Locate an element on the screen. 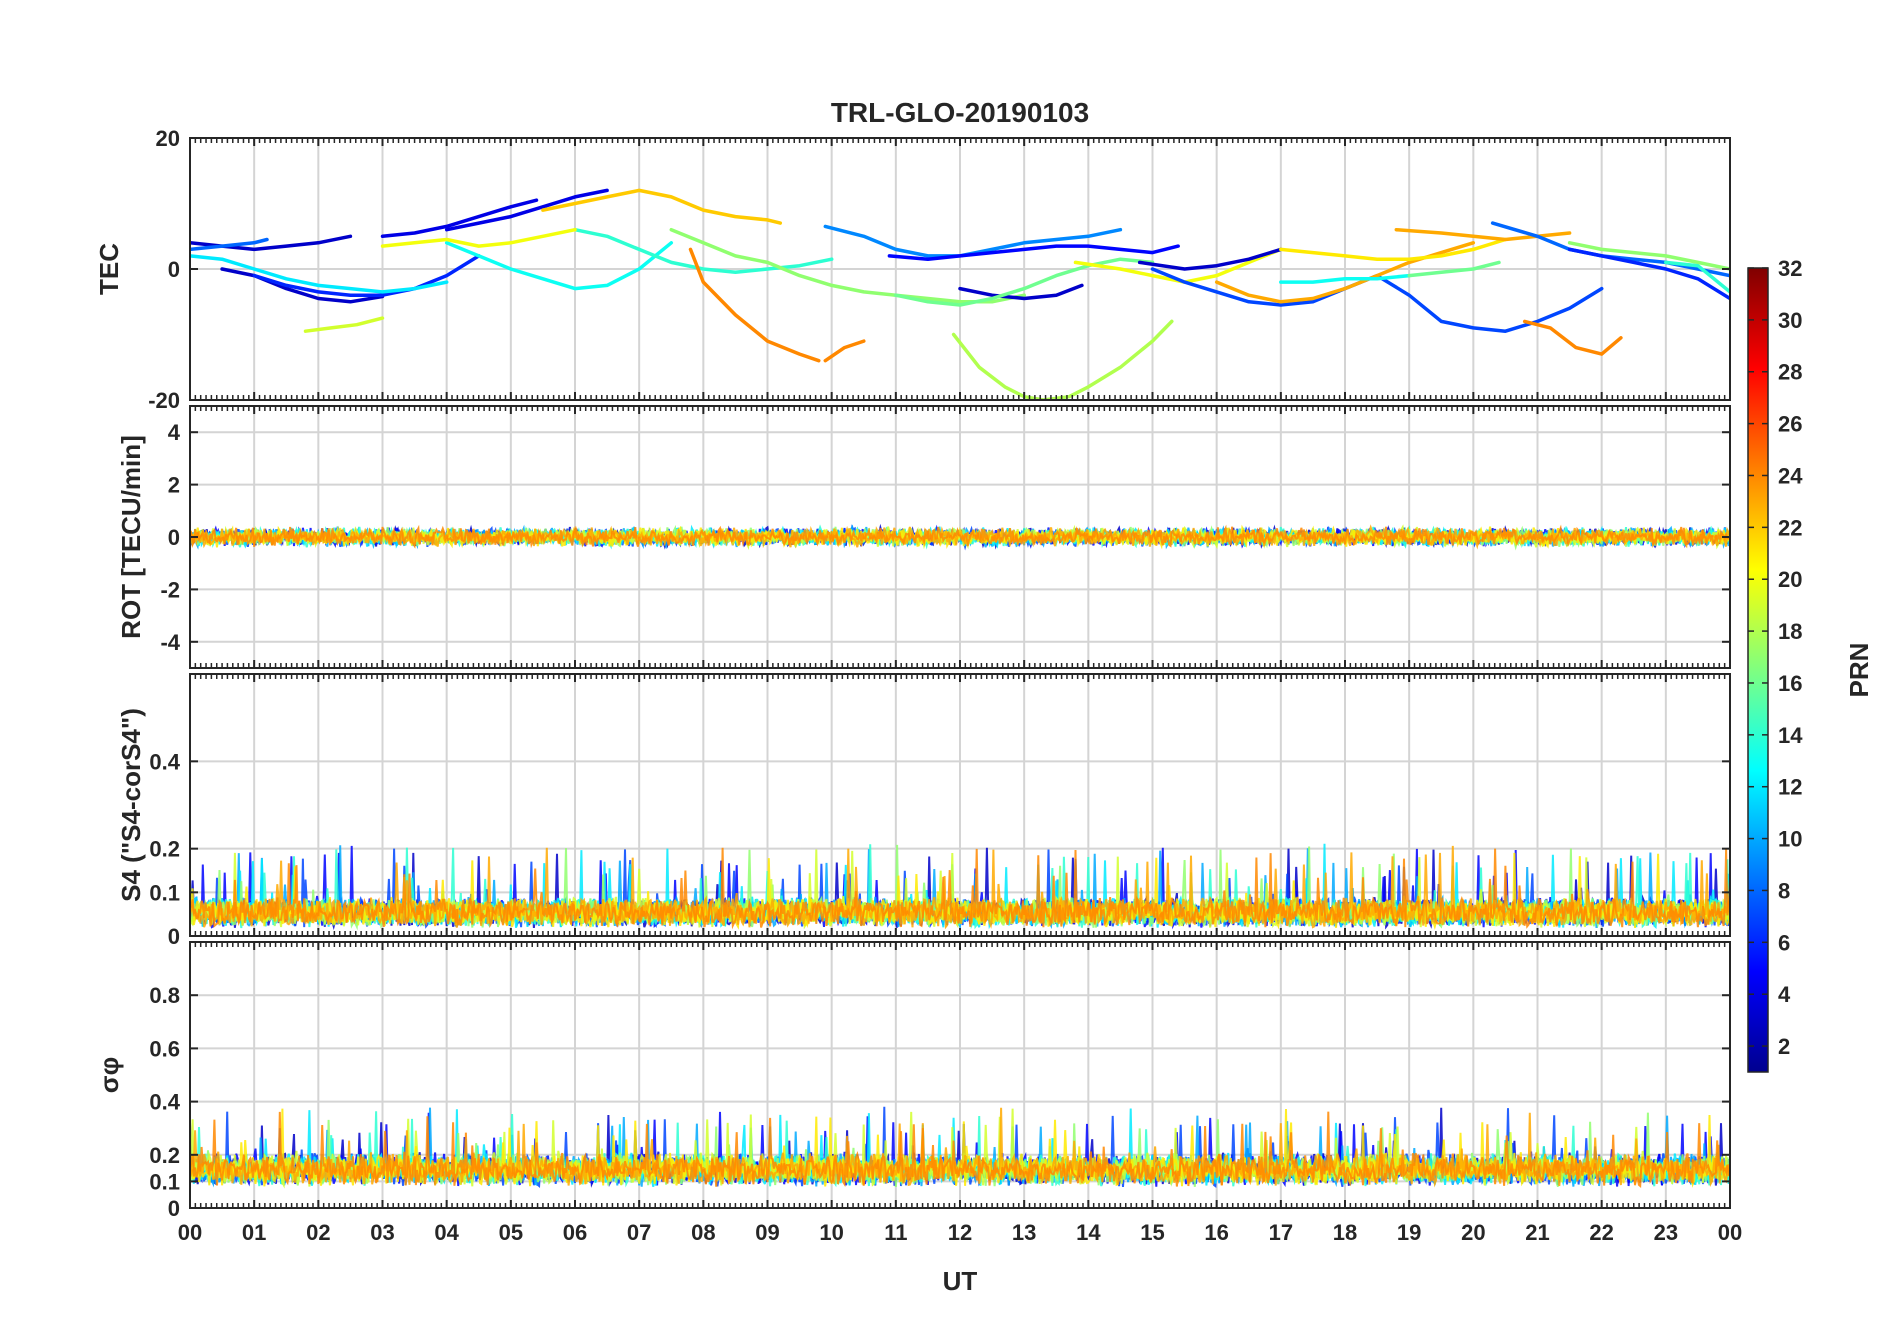  x-tick-label: 20 is located at coordinates (1473, 1232).